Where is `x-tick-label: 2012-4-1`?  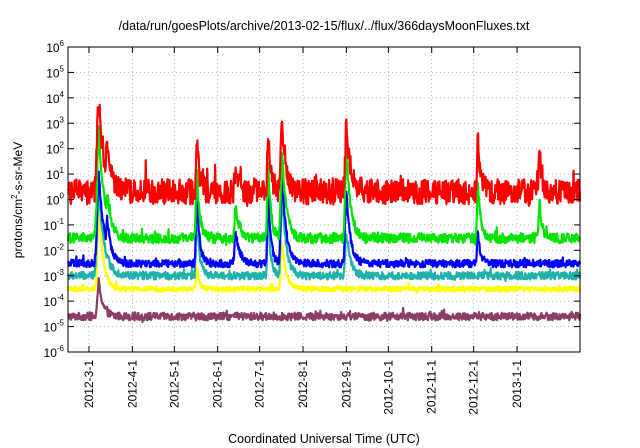 x-tick-label: 2012-4-1 is located at coordinates (132, 384).